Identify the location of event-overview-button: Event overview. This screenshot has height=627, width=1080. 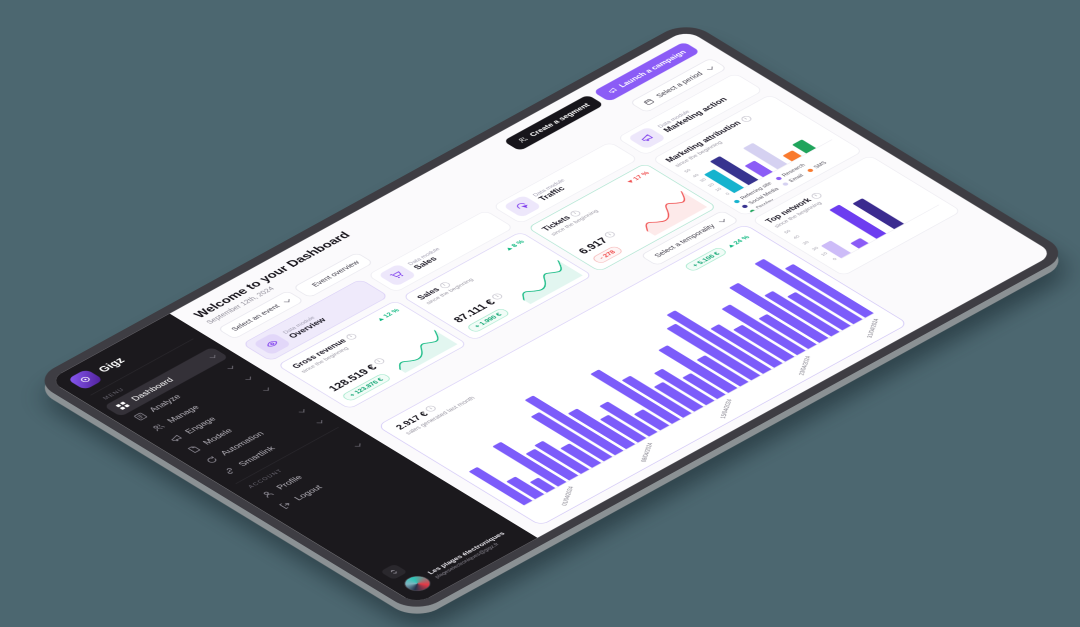
(333, 275).